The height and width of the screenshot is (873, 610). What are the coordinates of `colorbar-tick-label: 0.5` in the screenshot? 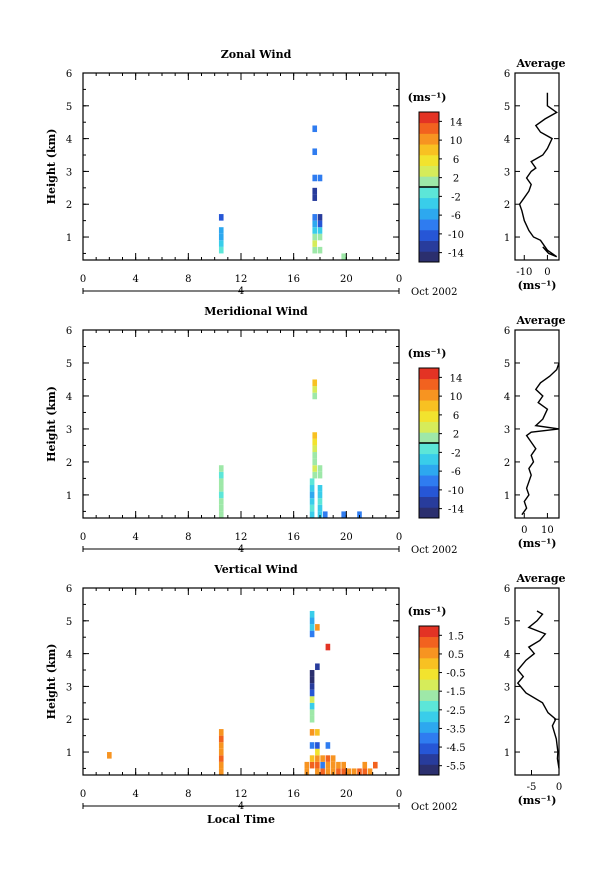 It's located at (456, 655).